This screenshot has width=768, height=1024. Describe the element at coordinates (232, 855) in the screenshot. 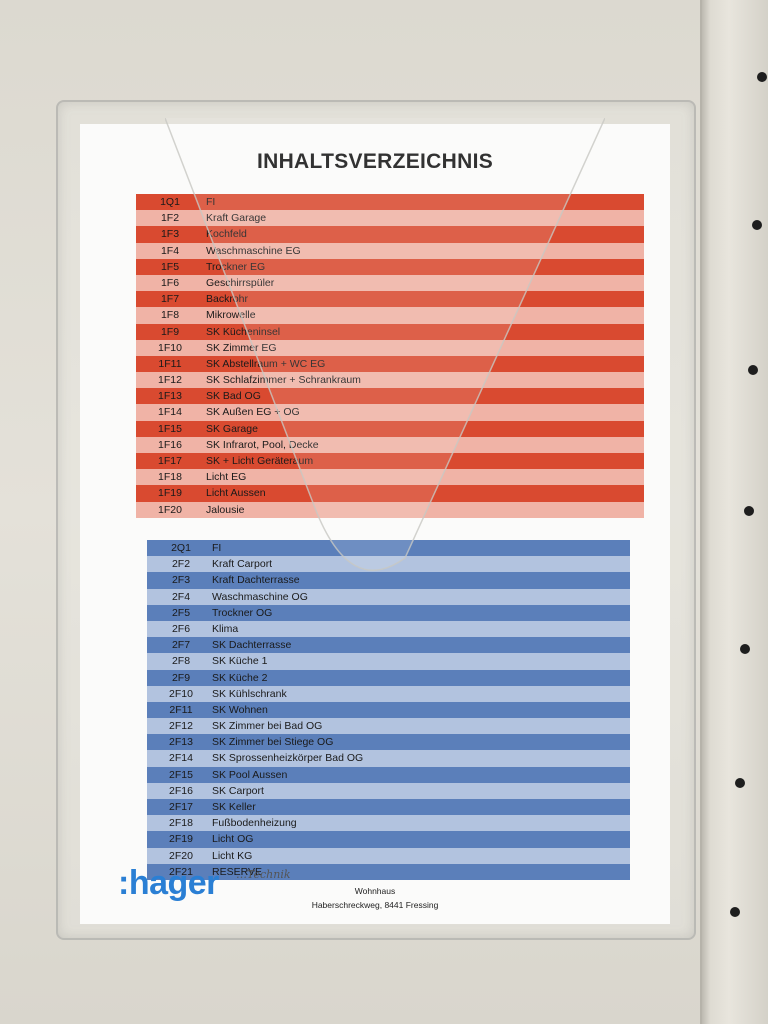

I see `circuit-description: Licht KG` at that location.